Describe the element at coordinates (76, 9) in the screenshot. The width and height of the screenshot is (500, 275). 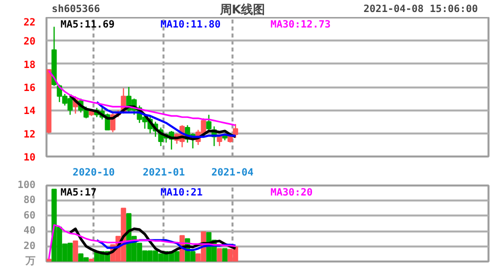
I see `chart-subtitle: sh605366` at that location.